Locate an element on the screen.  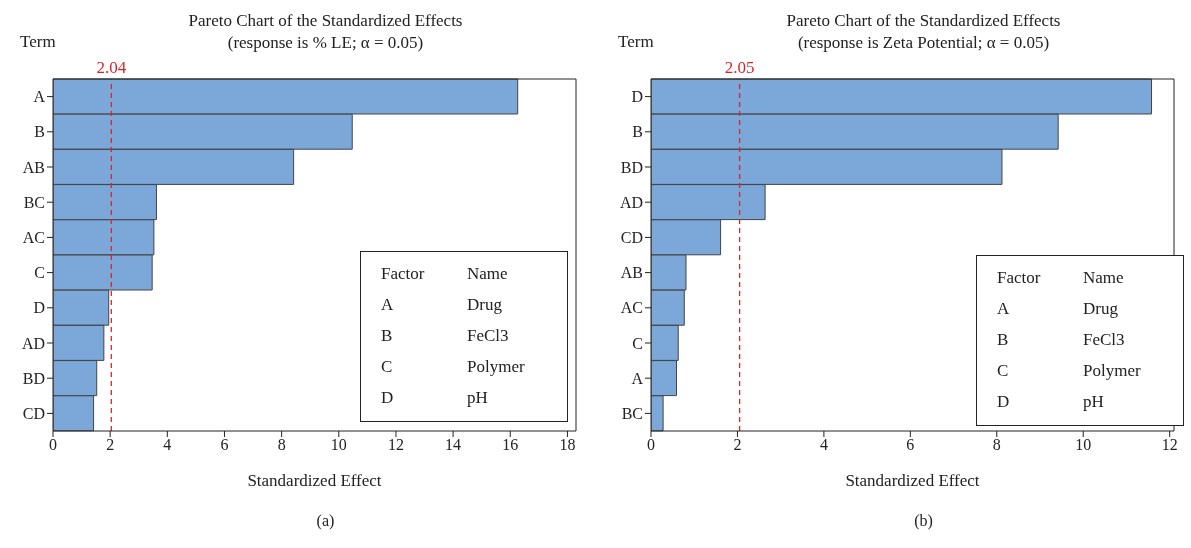
text: (b) is located at coordinates (923, 521).